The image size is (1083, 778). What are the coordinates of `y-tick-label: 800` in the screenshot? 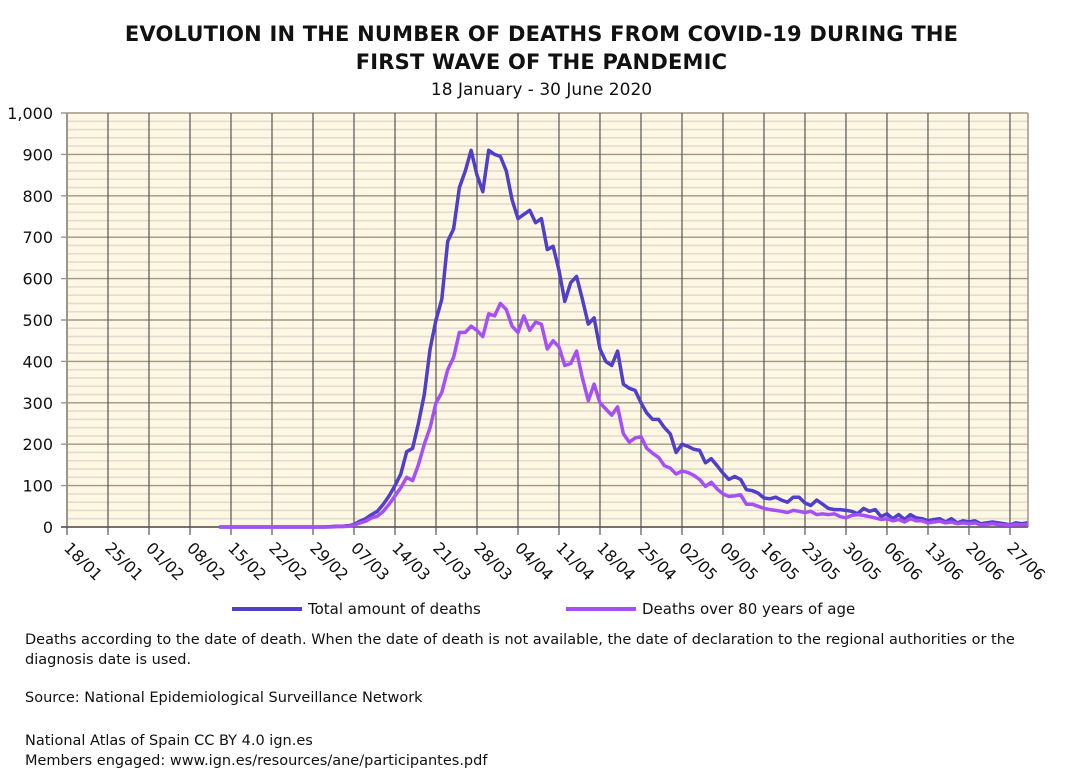 It's located at (37, 196).